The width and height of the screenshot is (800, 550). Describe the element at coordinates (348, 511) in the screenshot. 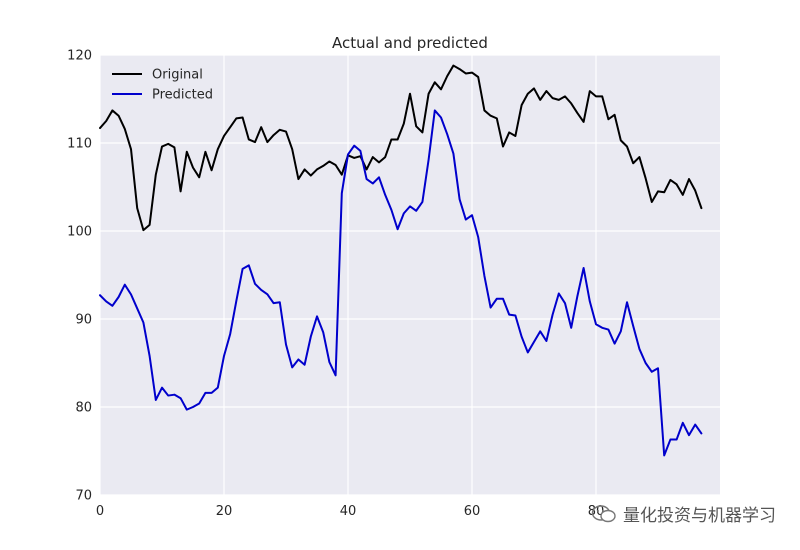

I see `x-tick-label: 40` at that location.